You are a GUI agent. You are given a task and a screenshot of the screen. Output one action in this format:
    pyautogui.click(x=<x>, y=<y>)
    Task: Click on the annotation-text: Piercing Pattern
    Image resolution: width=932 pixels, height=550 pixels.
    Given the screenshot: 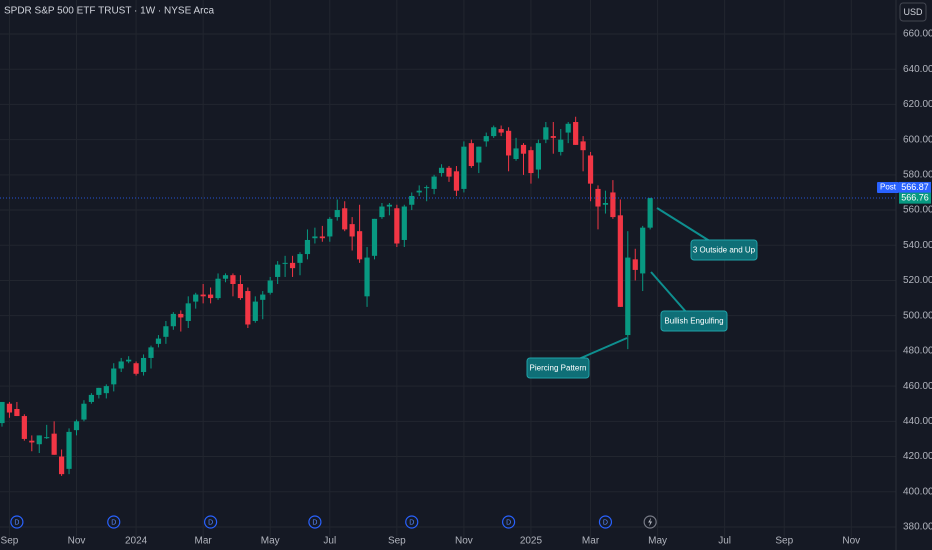 What is the action you would take?
    pyautogui.click(x=558, y=368)
    